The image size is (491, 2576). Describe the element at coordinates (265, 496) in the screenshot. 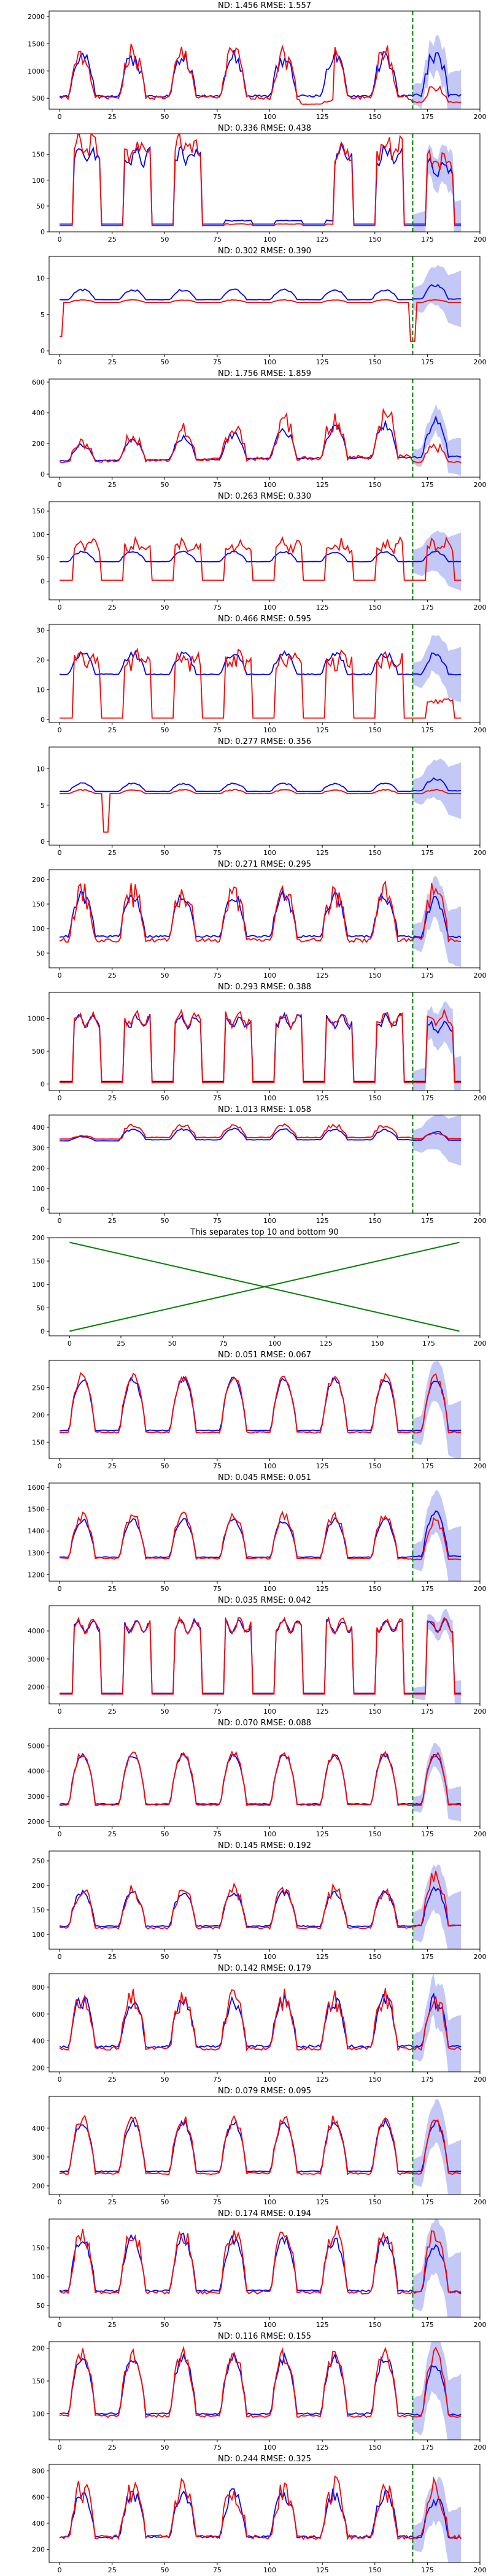

I see `subplot-title: ND: 0.263 RMSE: 0.330` at that location.